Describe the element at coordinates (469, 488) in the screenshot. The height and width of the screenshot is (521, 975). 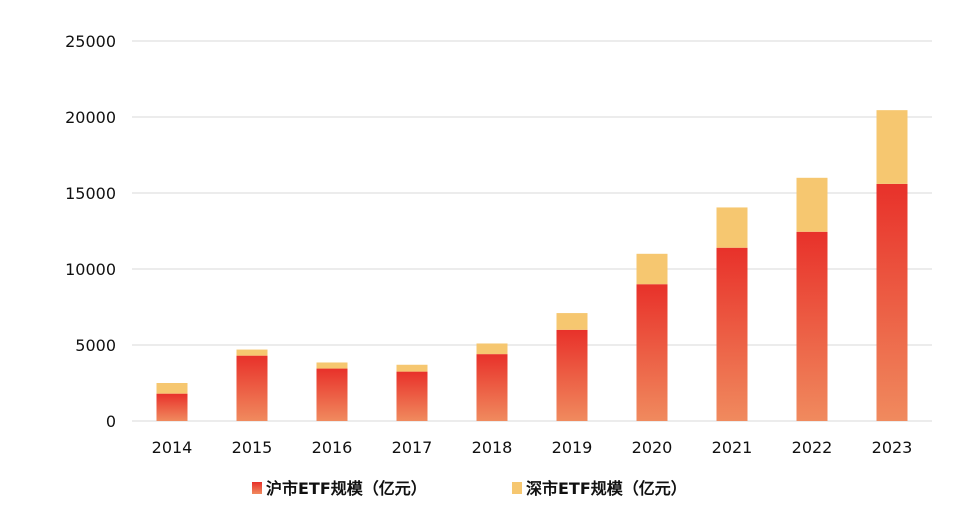
I see `legend: 沪市ETF规模（亿元） 深市ETF规模（亿元）` at that location.